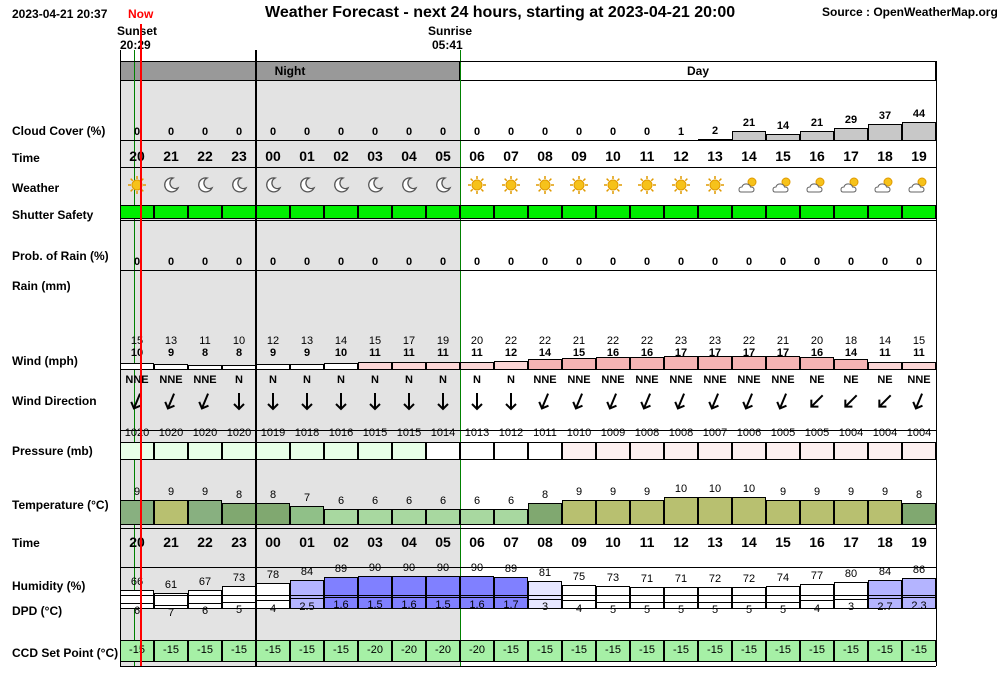  What do you see at coordinates (749, 610) in the screenshot?
I see `dpd-value: 5` at bounding box center [749, 610].